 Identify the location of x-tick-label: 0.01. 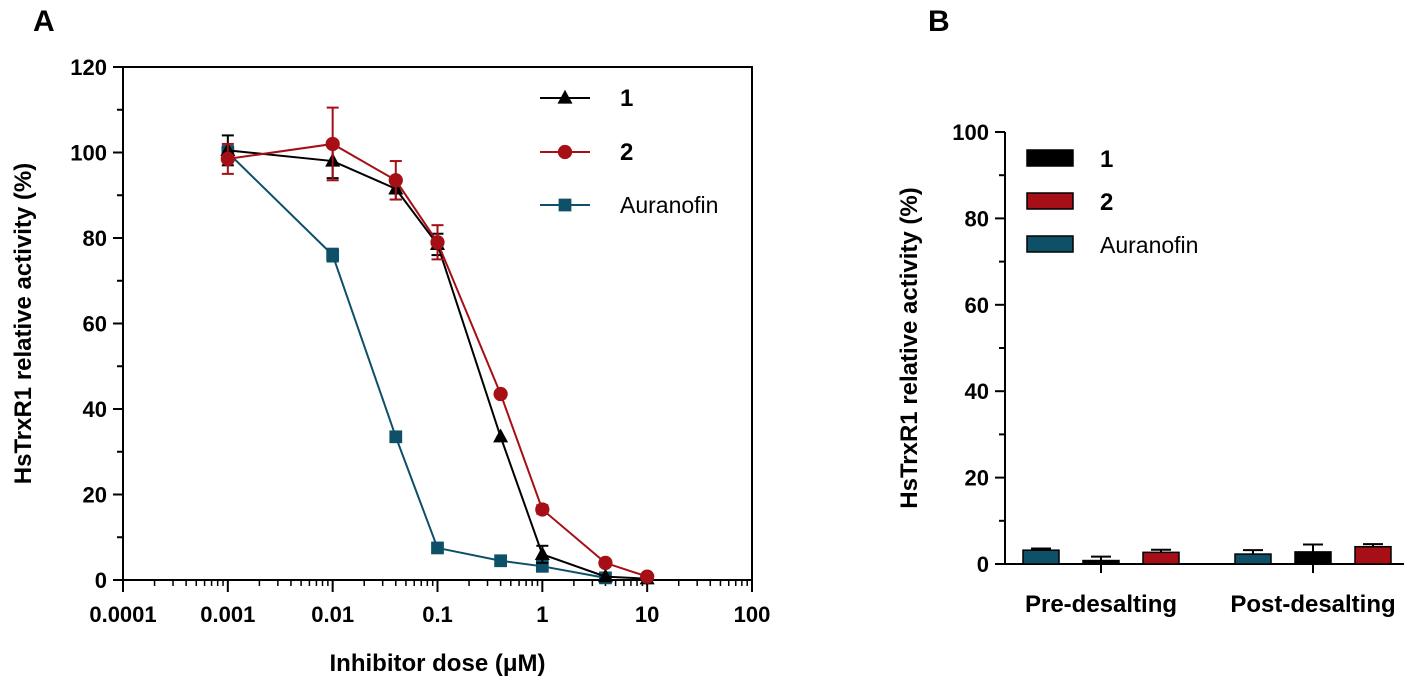
(332, 614).